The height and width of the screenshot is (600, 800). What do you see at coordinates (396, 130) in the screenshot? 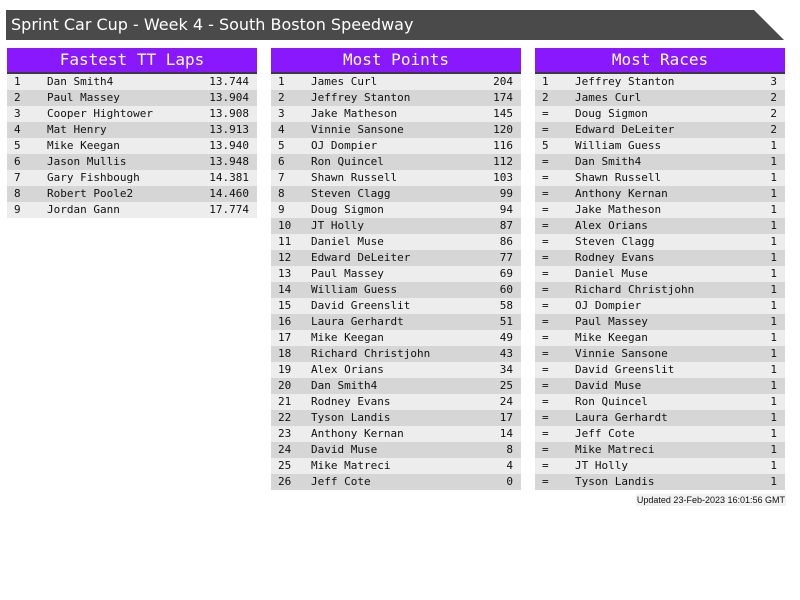
I see `table-row: 4 Vinnie Sansone 120` at bounding box center [396, 130].